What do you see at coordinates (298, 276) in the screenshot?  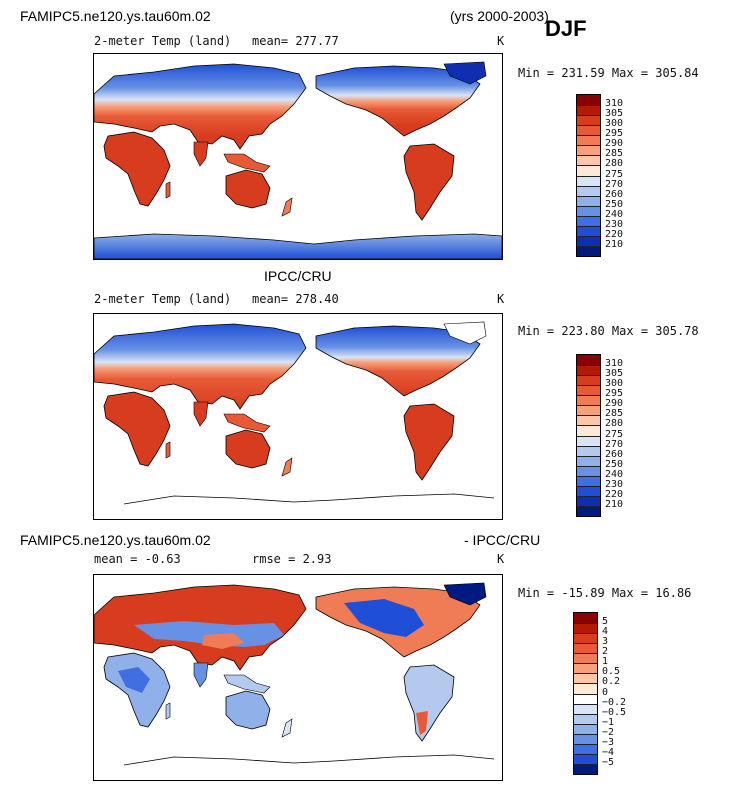 I see `panel2-title: IPCC/CRU` at bounding box center [298, 276].